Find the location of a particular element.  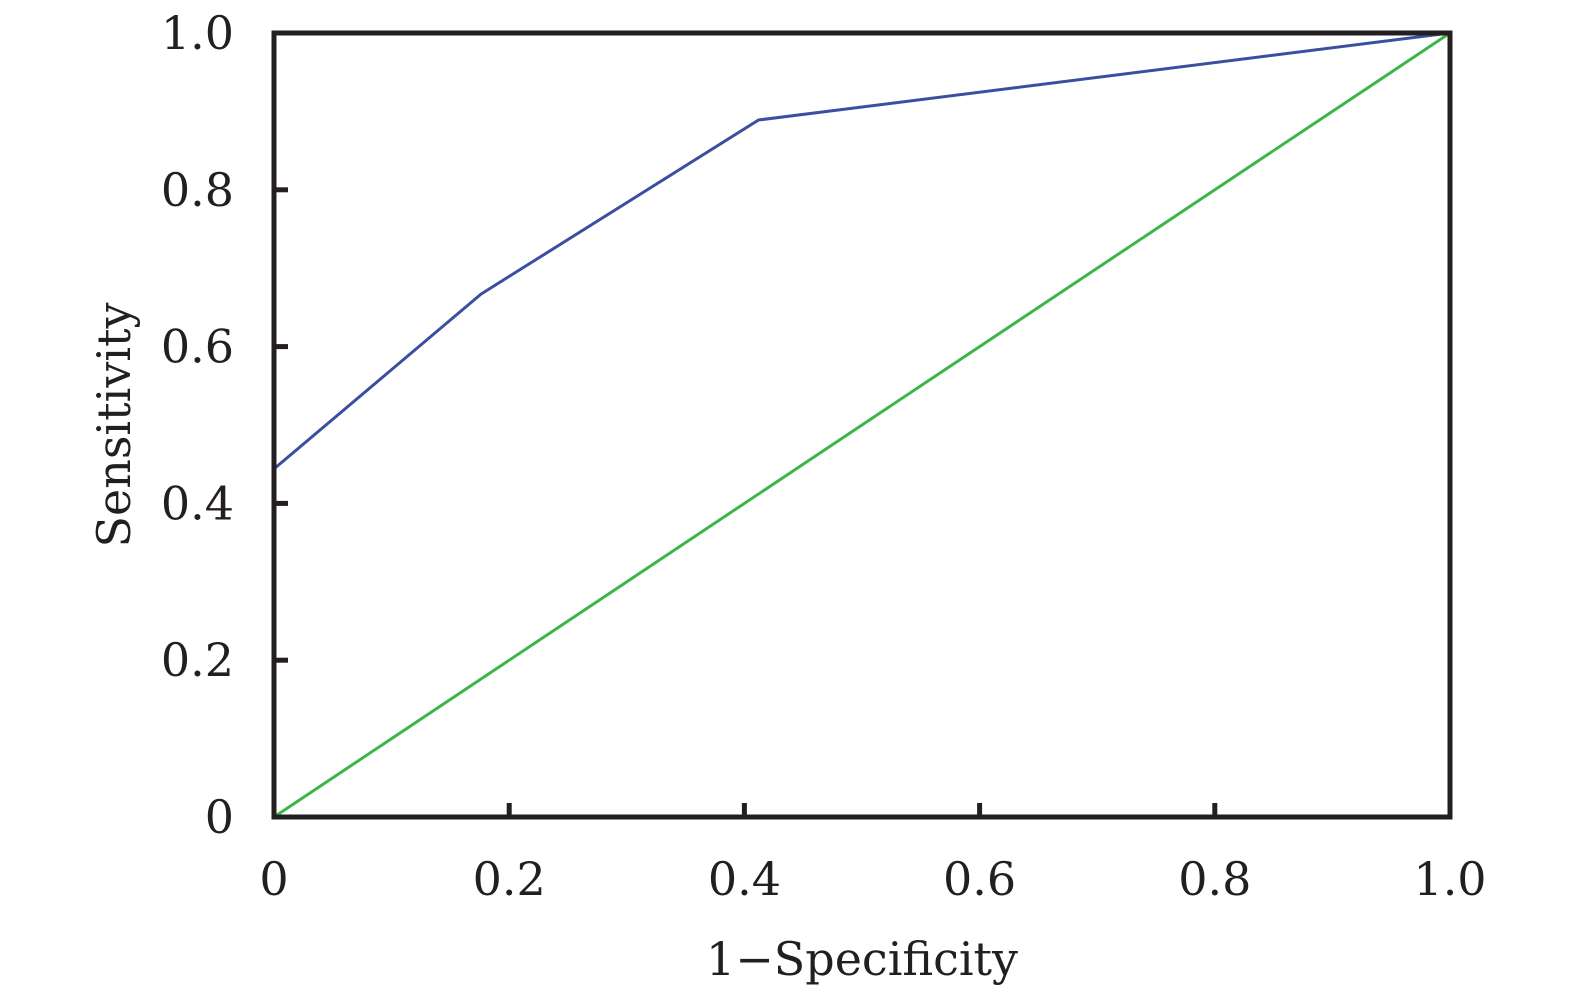

x-tick-label: 0.4 is located at coordinates (744, 879).